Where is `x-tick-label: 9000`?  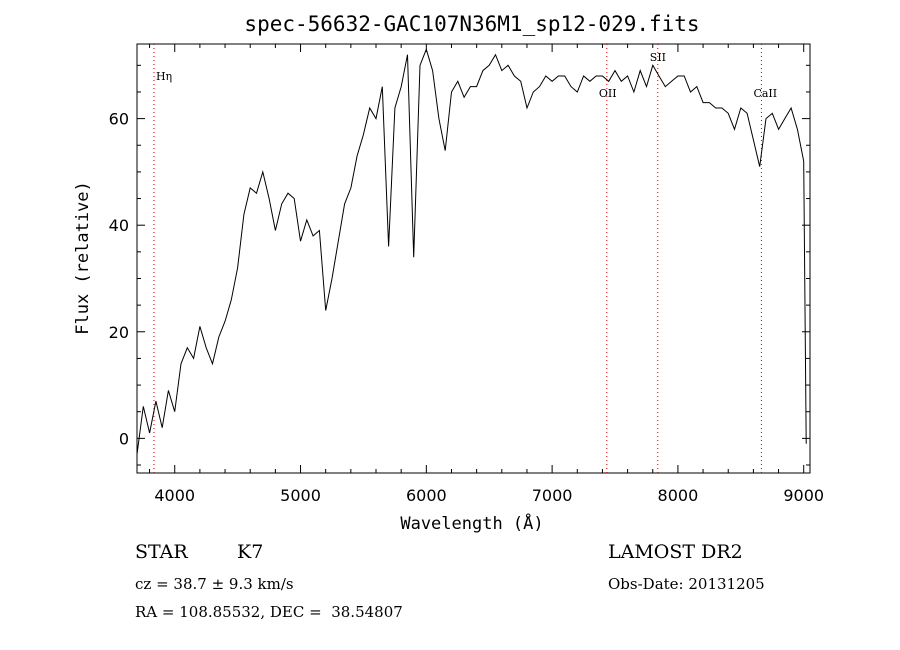 x-tick-label: 9000 is located at coordinates (803, 495).